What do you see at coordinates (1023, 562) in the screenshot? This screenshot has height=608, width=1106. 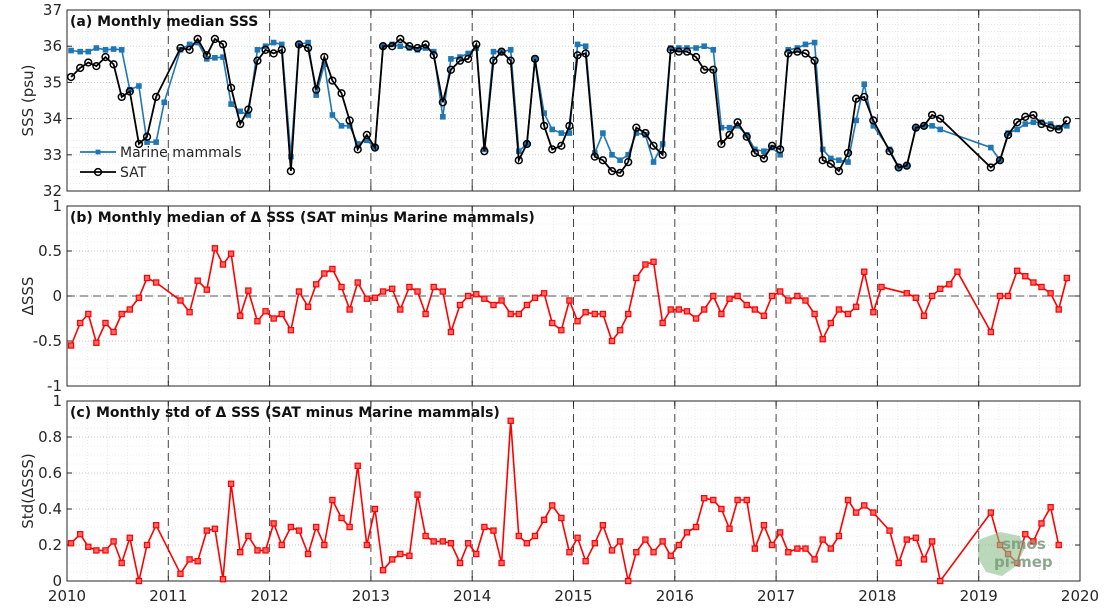 I see `watermark-text-line2: pi-mep` at bounding box center [1023, 562].